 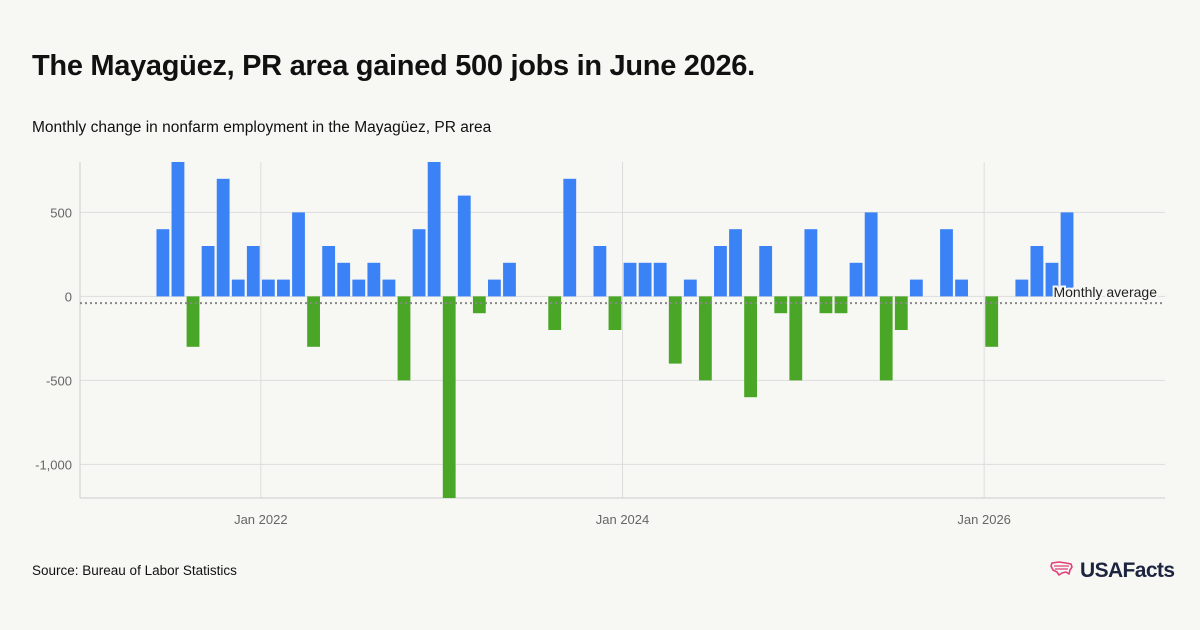 I want to click on logo-text: USAFacts, so click(x=1127, y=570).